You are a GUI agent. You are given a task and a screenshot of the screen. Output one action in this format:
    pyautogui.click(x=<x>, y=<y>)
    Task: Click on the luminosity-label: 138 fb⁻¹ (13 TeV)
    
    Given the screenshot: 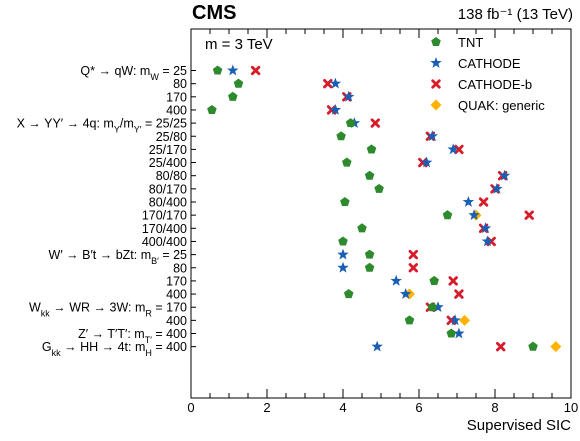 What is the action you would take?
    pyautogui.click(x=515, y=14)
    